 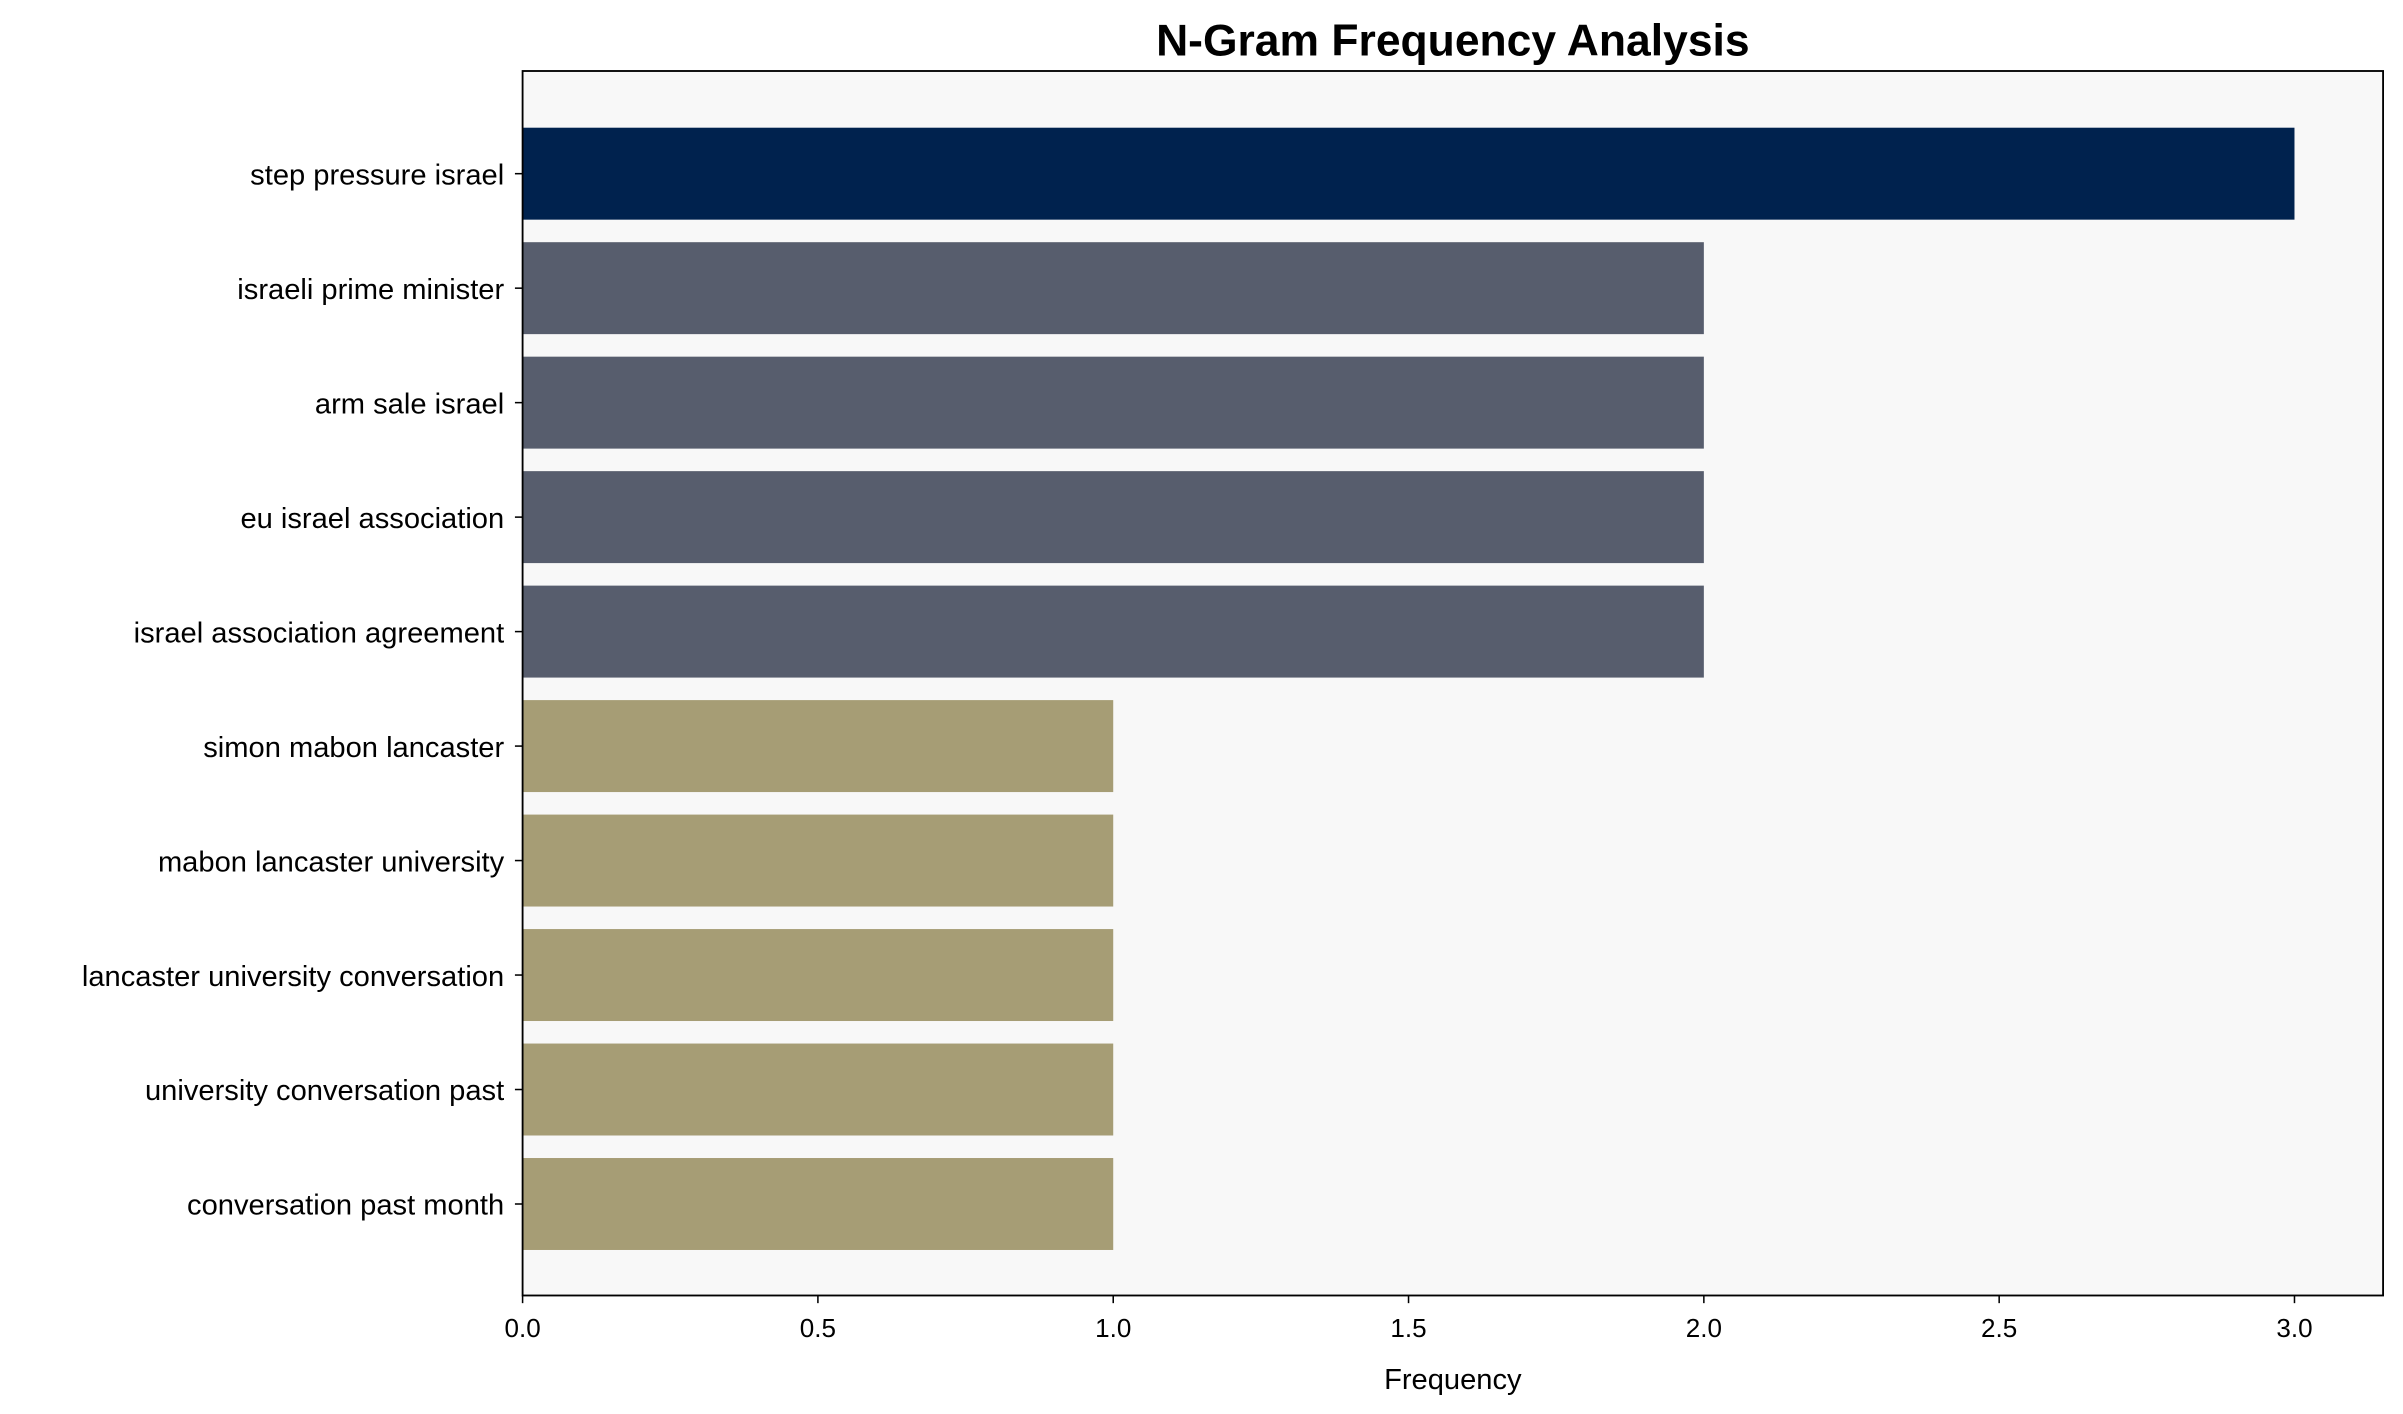 What do you see at coordinates (818, 1328) in the screenshot?
I see `x-tick-label: 0.5` at bounding box center [818, 1328].